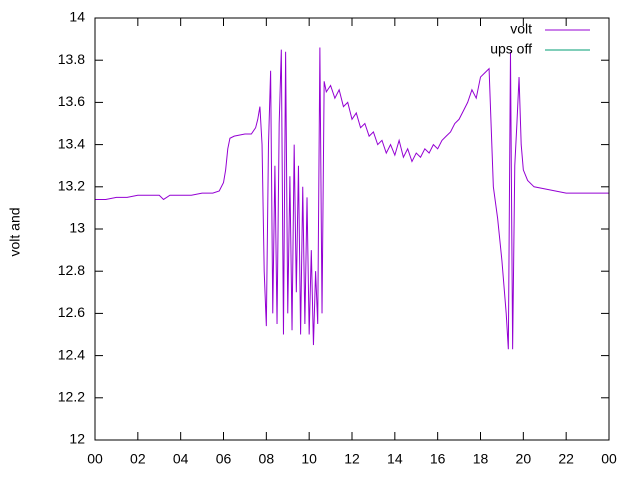  Describe the element at coordinates (77, 228) in the screenshot. I see `y-tick-label: 13` at that location.